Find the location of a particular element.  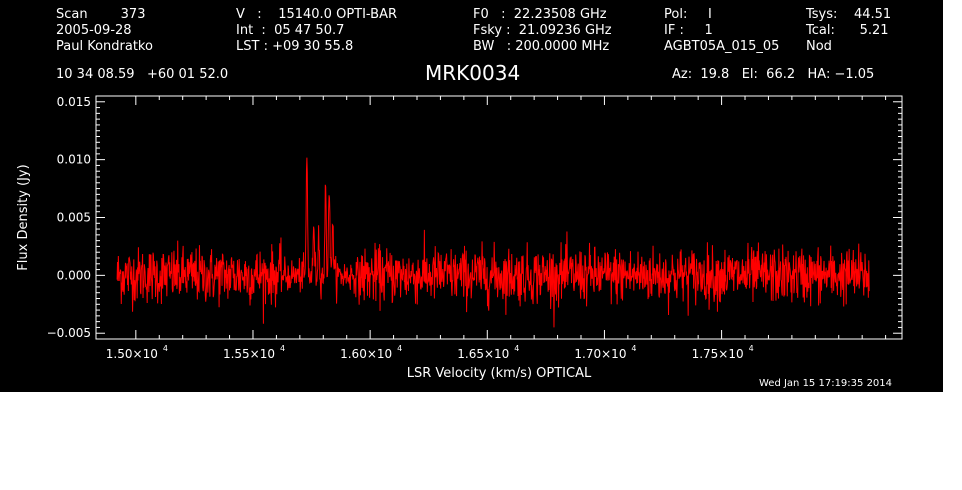

if-label: IF : 1 is located at coordinates (688, 30).